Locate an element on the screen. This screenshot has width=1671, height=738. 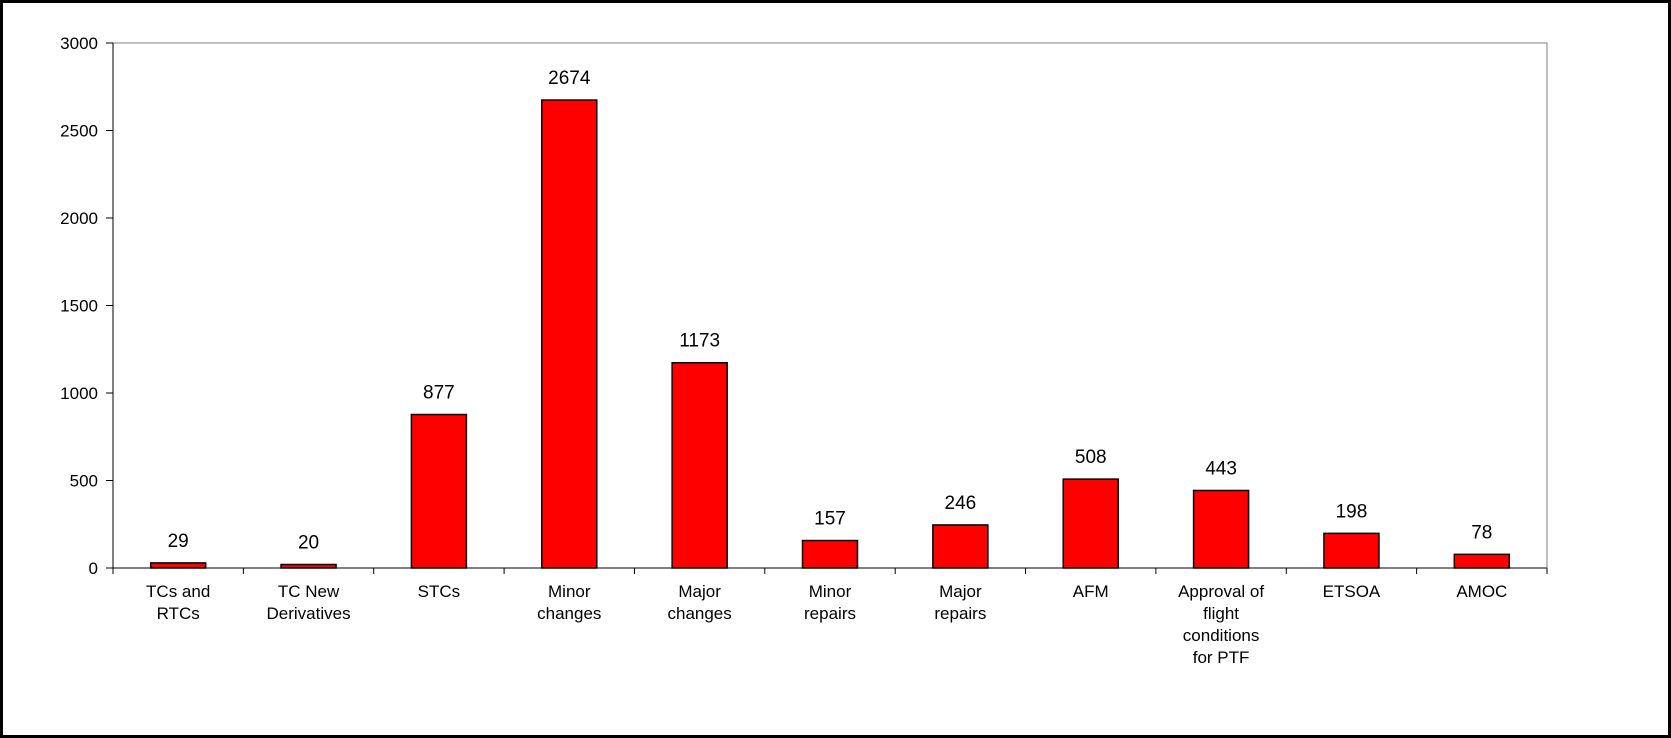
data-label: 20 is located at coordinates (308, 543).